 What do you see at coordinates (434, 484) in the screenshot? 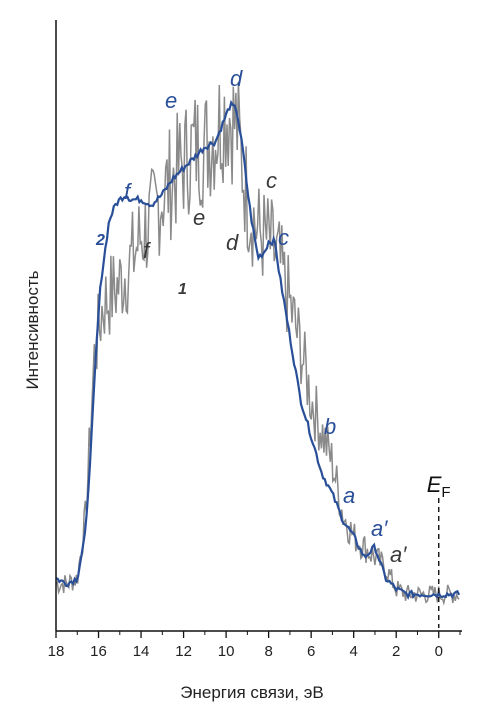
I see `fermi-label-main: E` at bounding box center [434, 484].